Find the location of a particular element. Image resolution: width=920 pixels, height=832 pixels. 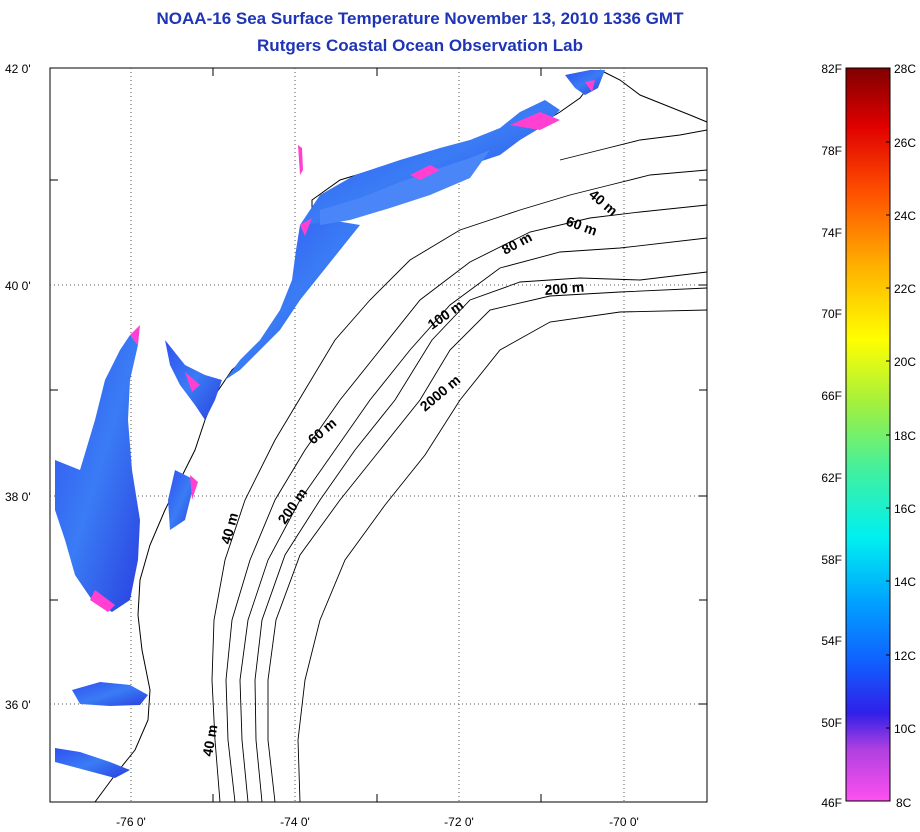

colorbar-c-label: 24C is located at coordinates (905, 216).